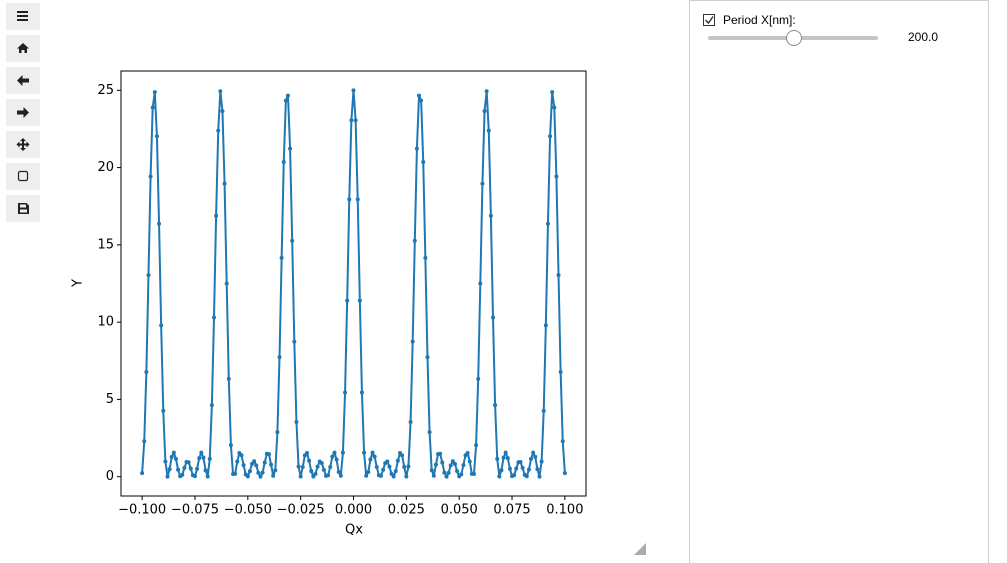 The height and width of the screenshot is (563, 1007). Describe the element at coordinates (142, 510) in the screenshot. I see `x-tick-label: −0.100` at that location.